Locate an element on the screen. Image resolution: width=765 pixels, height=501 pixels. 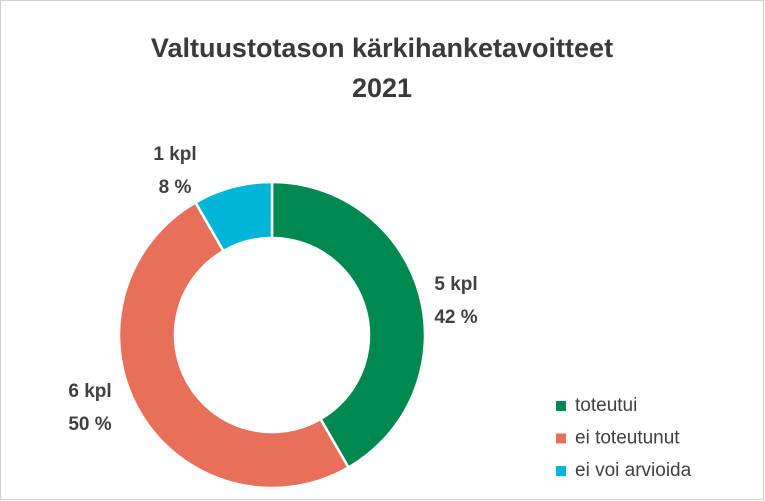
data-label: 6 kpl is located at coordinates (89, 391).